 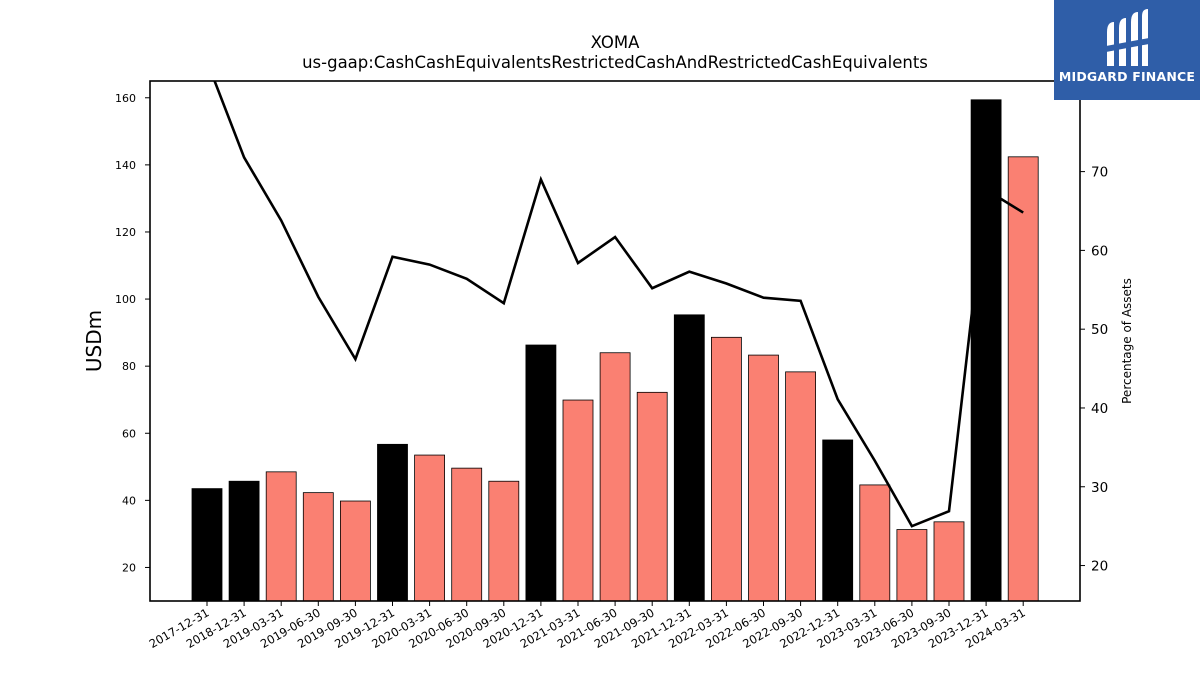 What do you see at coordinates (1127, 341) in the screenshot?
I see `y2-axis-label: Percentage of Assets` at bounding box center [1127, 341].